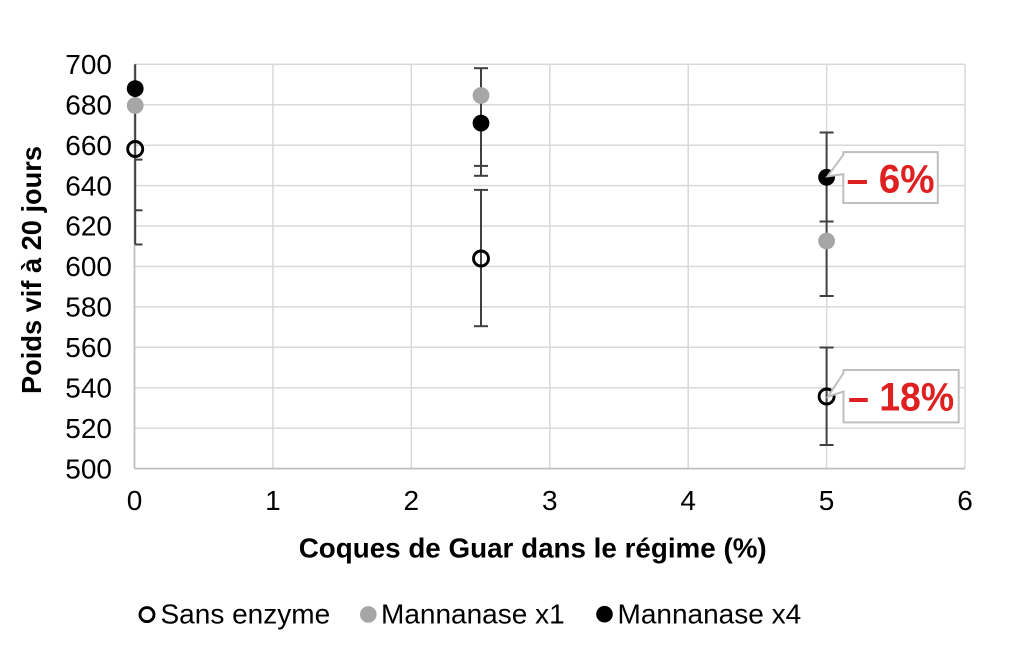 Image resolution: width=1022 pixels, height=649 pixels. I want to click on svg-text: 4, so click(688, 500).